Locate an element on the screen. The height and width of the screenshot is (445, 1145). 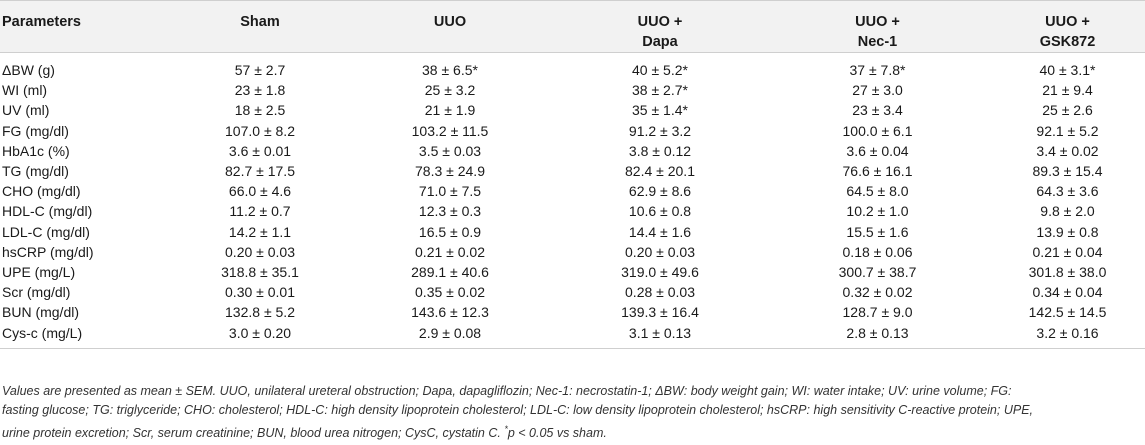
cell-sham: 14.2 ± 1.1 is located at coordinates (260, 231).